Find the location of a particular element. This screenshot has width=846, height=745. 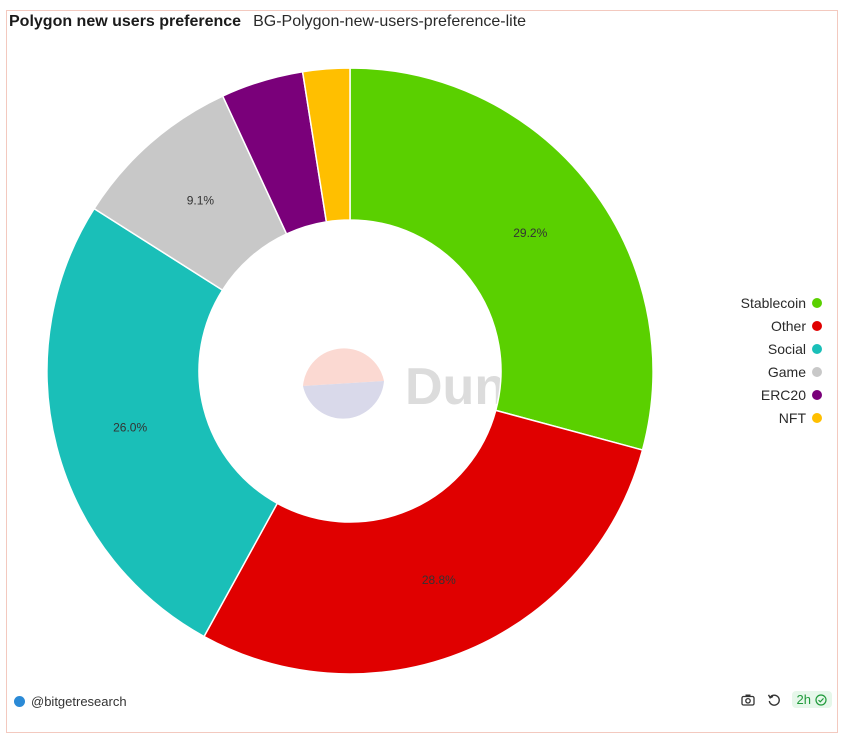

legend-label: NFT is located at coordinates (792, 418).